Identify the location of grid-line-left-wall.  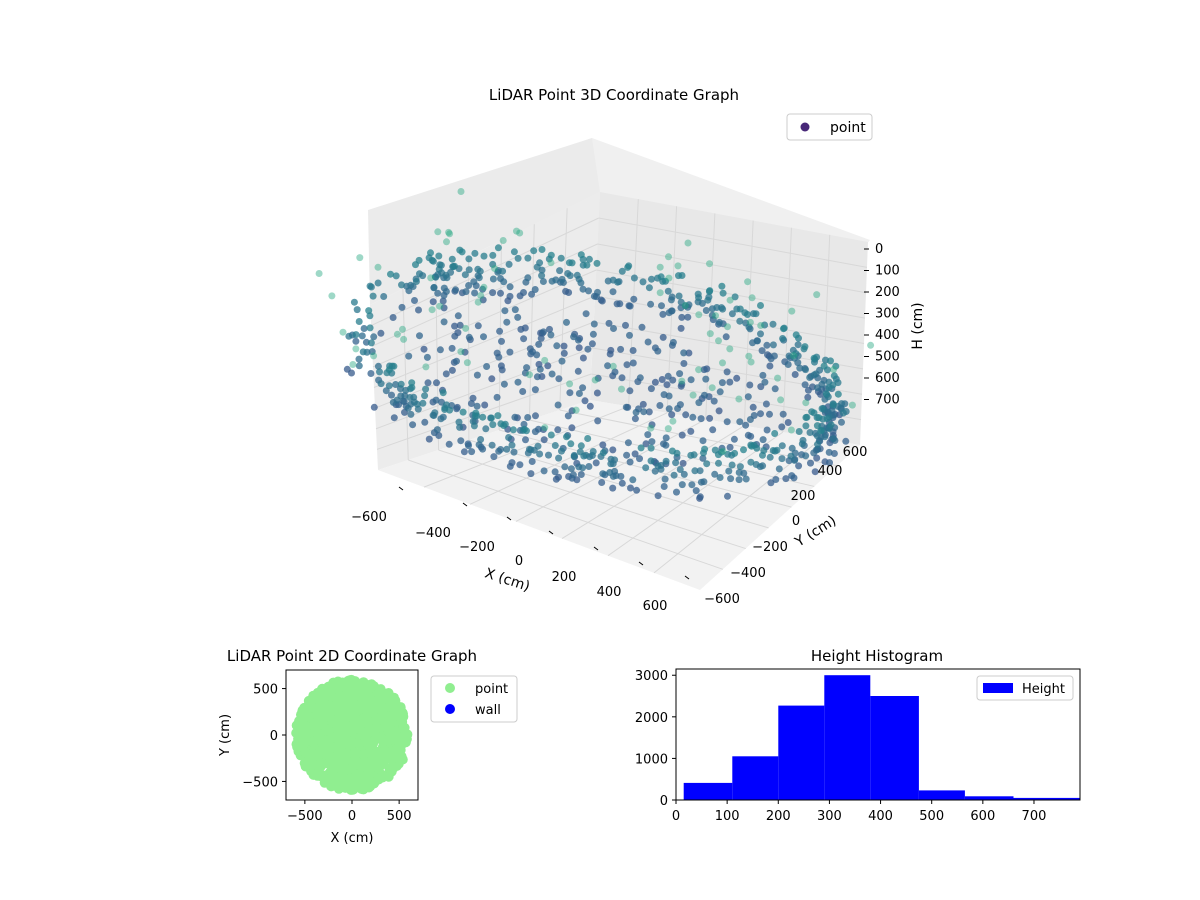
(484, 341).